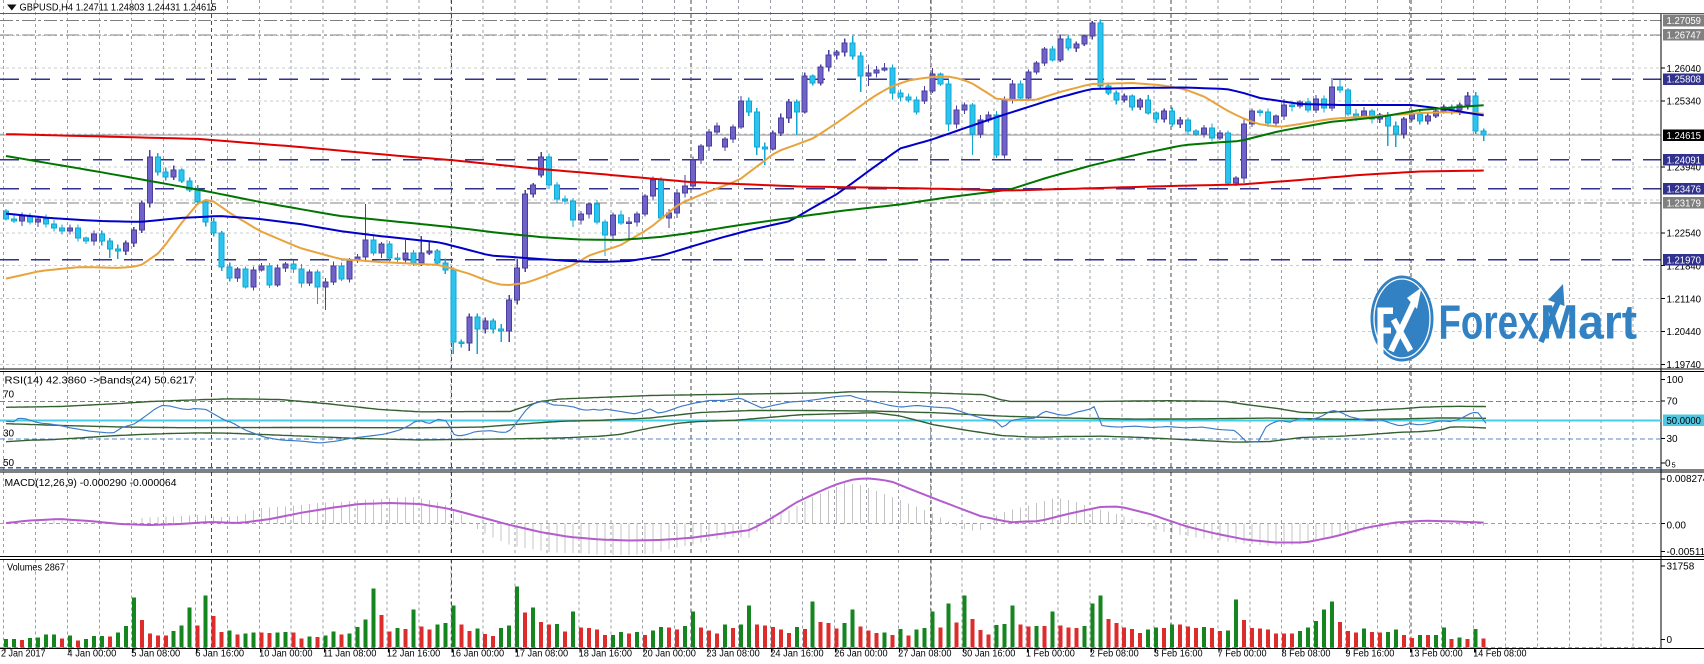 The height and width of the screenshot is (664, 1704). I want to click on svg-text: 30 Jan 16:00, so click(989, 653).